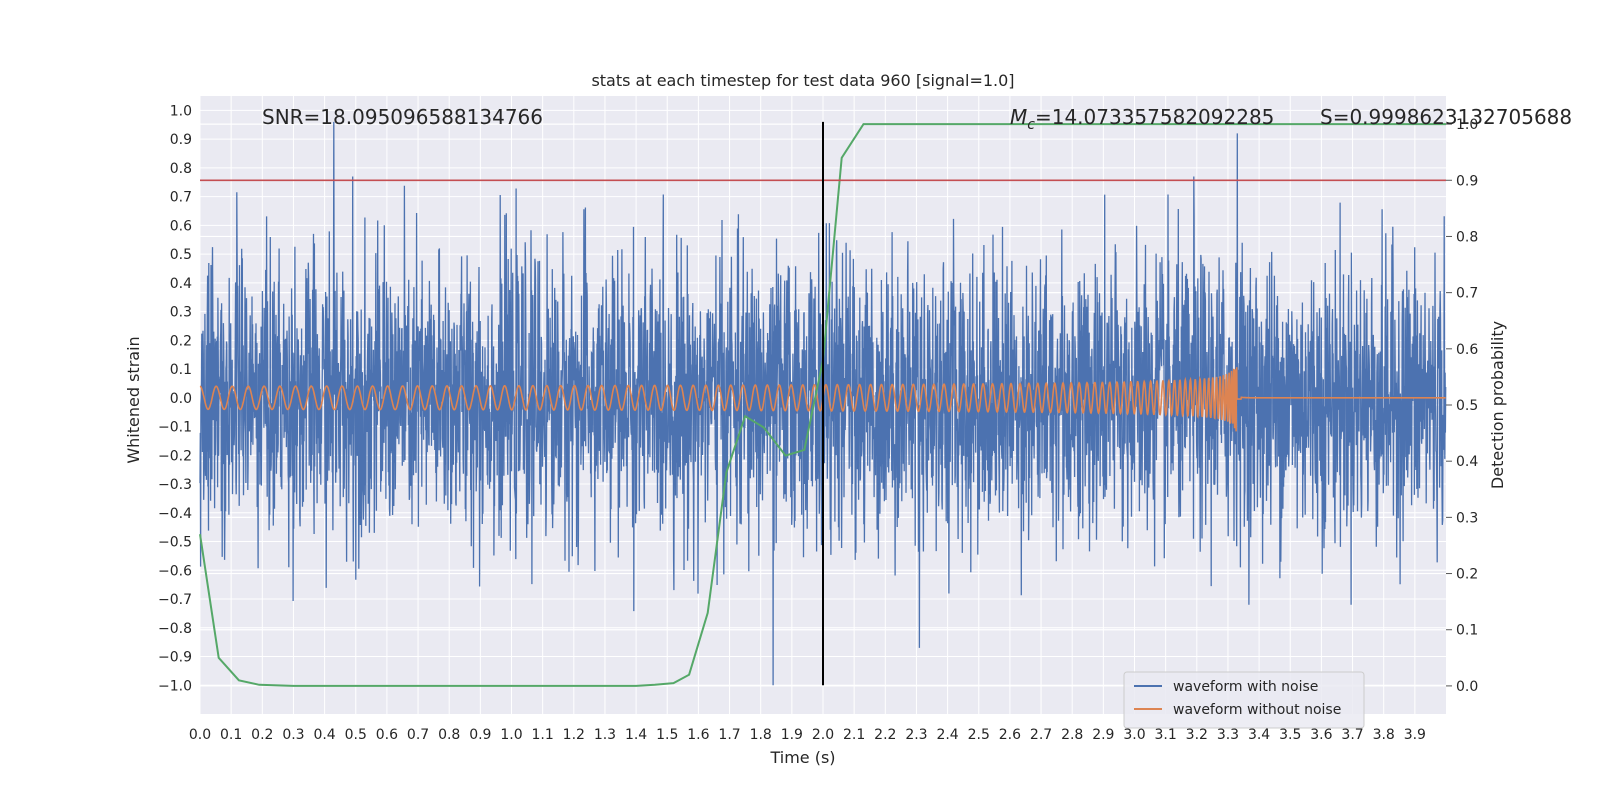 This screenshot has width=1600, height=800. Describe the element at coordinates (181, 169) in the screenshot. I see `y-tick-label: 0.8` at that location.